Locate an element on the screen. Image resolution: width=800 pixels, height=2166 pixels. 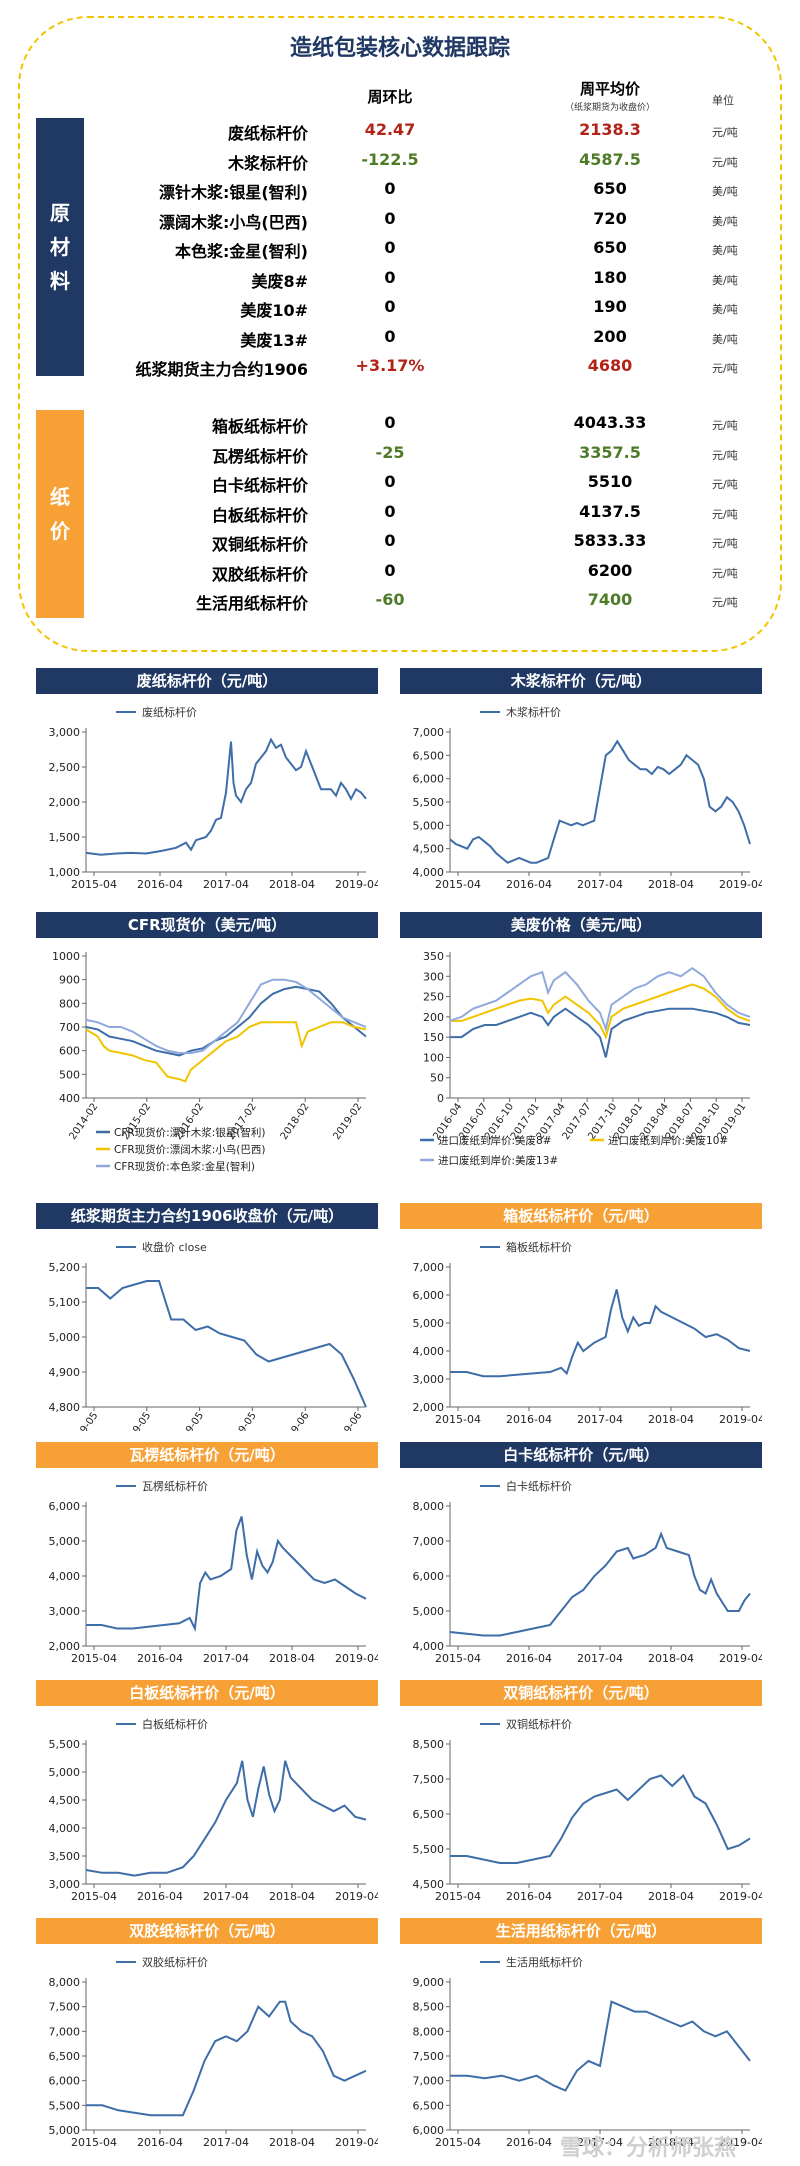
y-tick-label: 4,000 is located at coordinates (429, 872).